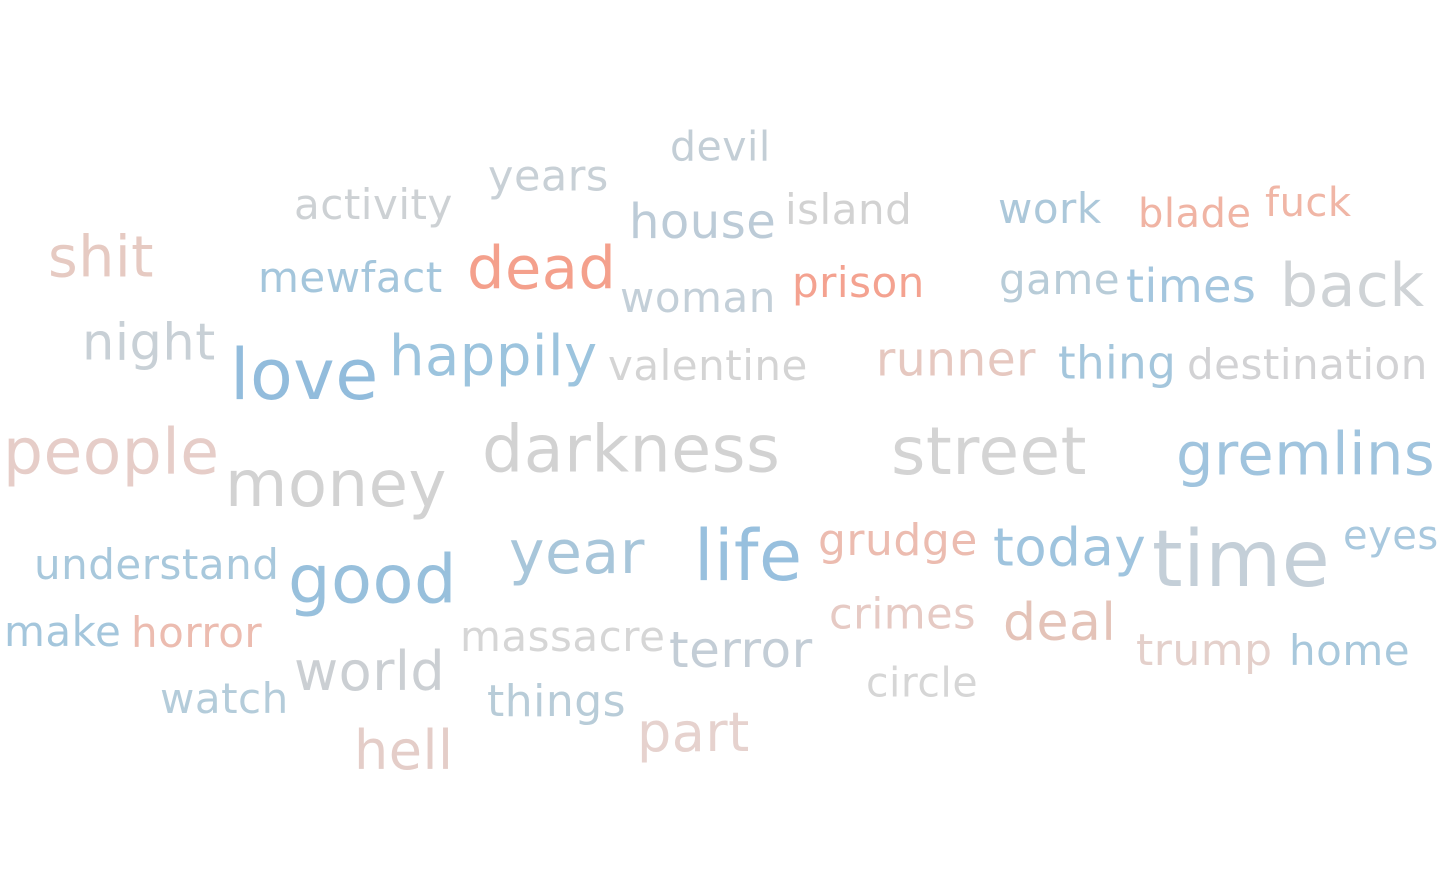 This screenshot has width=1452, height=896. Describe the element at coordinates (111, 452) in the screenshot. I see `word-people: people` at that location.